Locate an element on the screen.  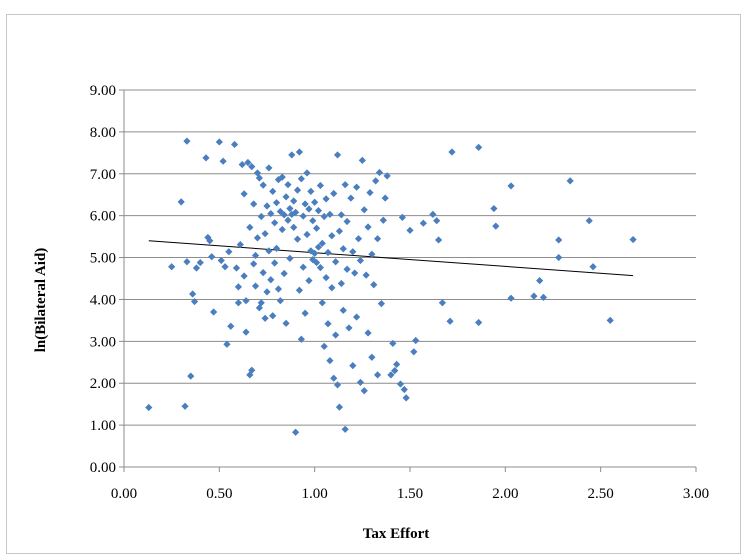
y-tick-label: 4.00 is located at coordinates (103, 300).